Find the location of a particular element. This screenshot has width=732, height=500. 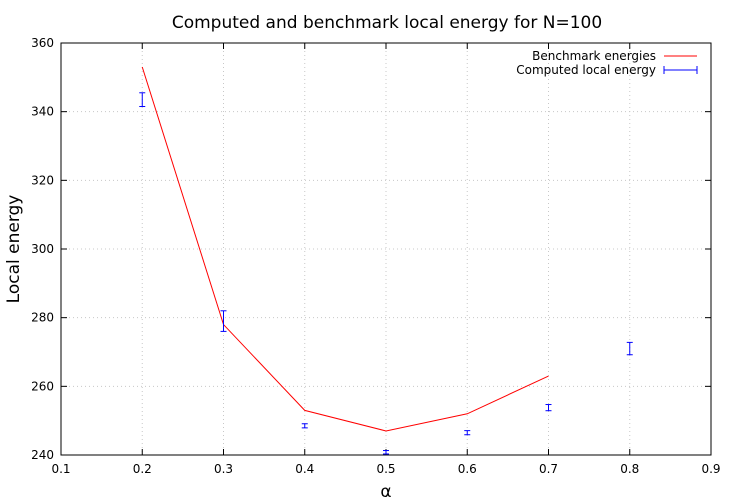

x-tick-label: 0.2 is located at coordinates (142, 469).